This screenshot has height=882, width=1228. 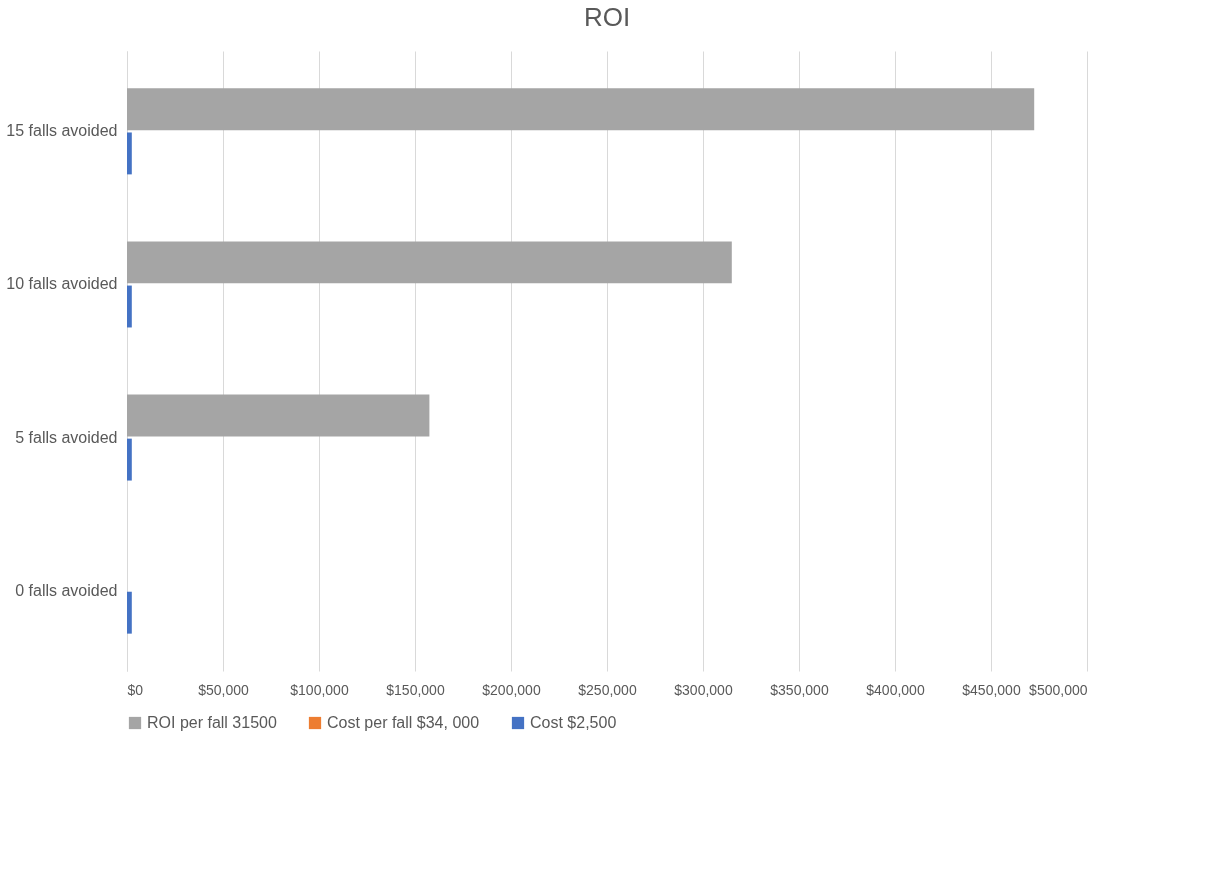 I want to click on x-tick-label: $450,000, so click(x=991, y=689).